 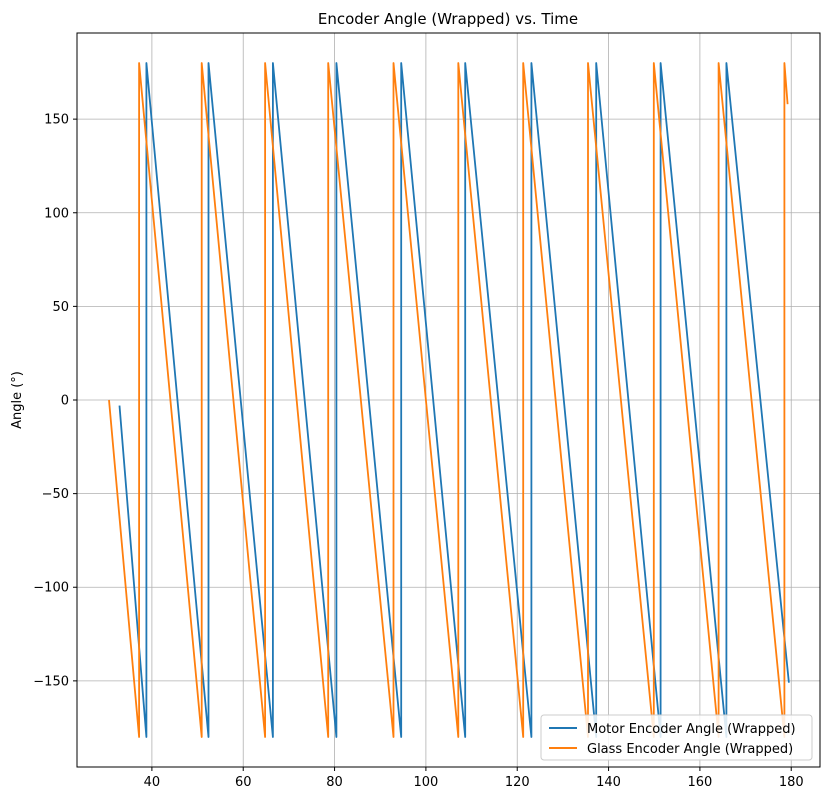 I want to click on y-tick-label: 150, so click(x=56, y=120).